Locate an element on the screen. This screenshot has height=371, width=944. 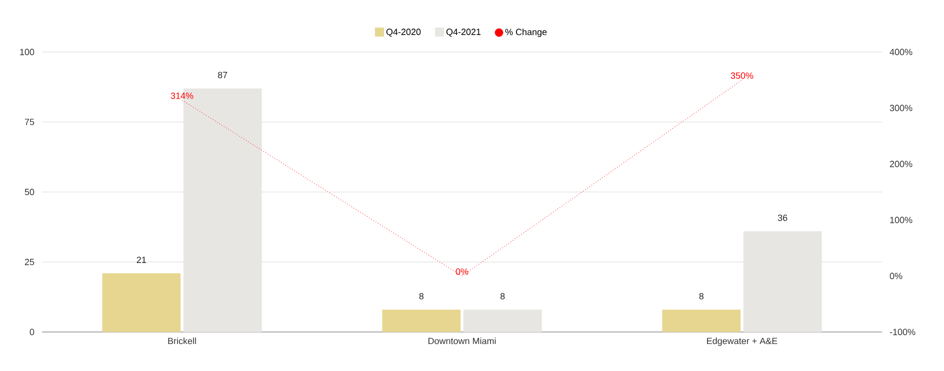
y-tick-label: 50 is located at coordinates (29, 192).